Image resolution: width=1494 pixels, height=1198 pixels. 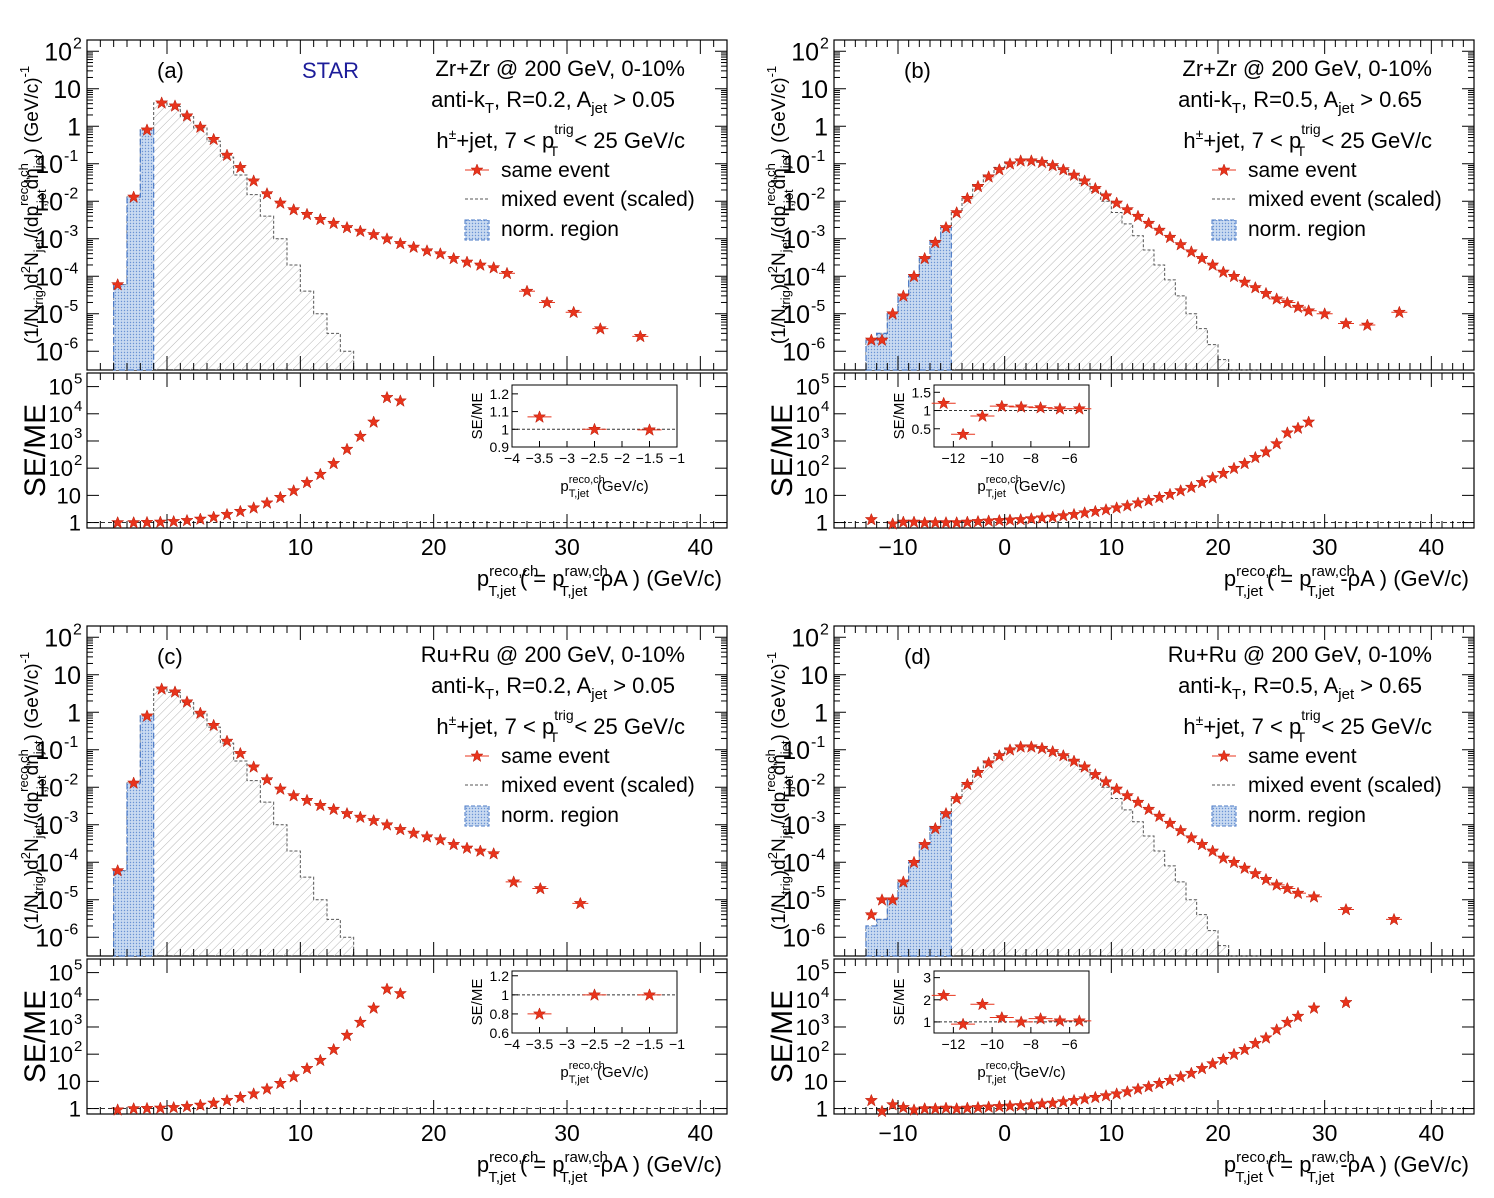 I want to click on inset-x-tick-label: −4, so click(x=512, y=458).